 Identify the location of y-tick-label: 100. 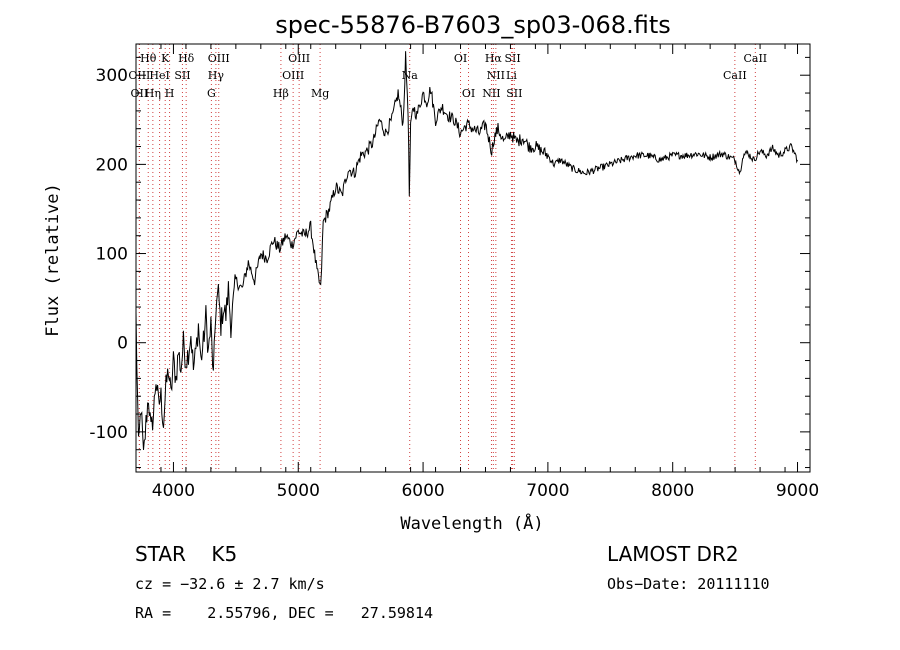
(112, 255).